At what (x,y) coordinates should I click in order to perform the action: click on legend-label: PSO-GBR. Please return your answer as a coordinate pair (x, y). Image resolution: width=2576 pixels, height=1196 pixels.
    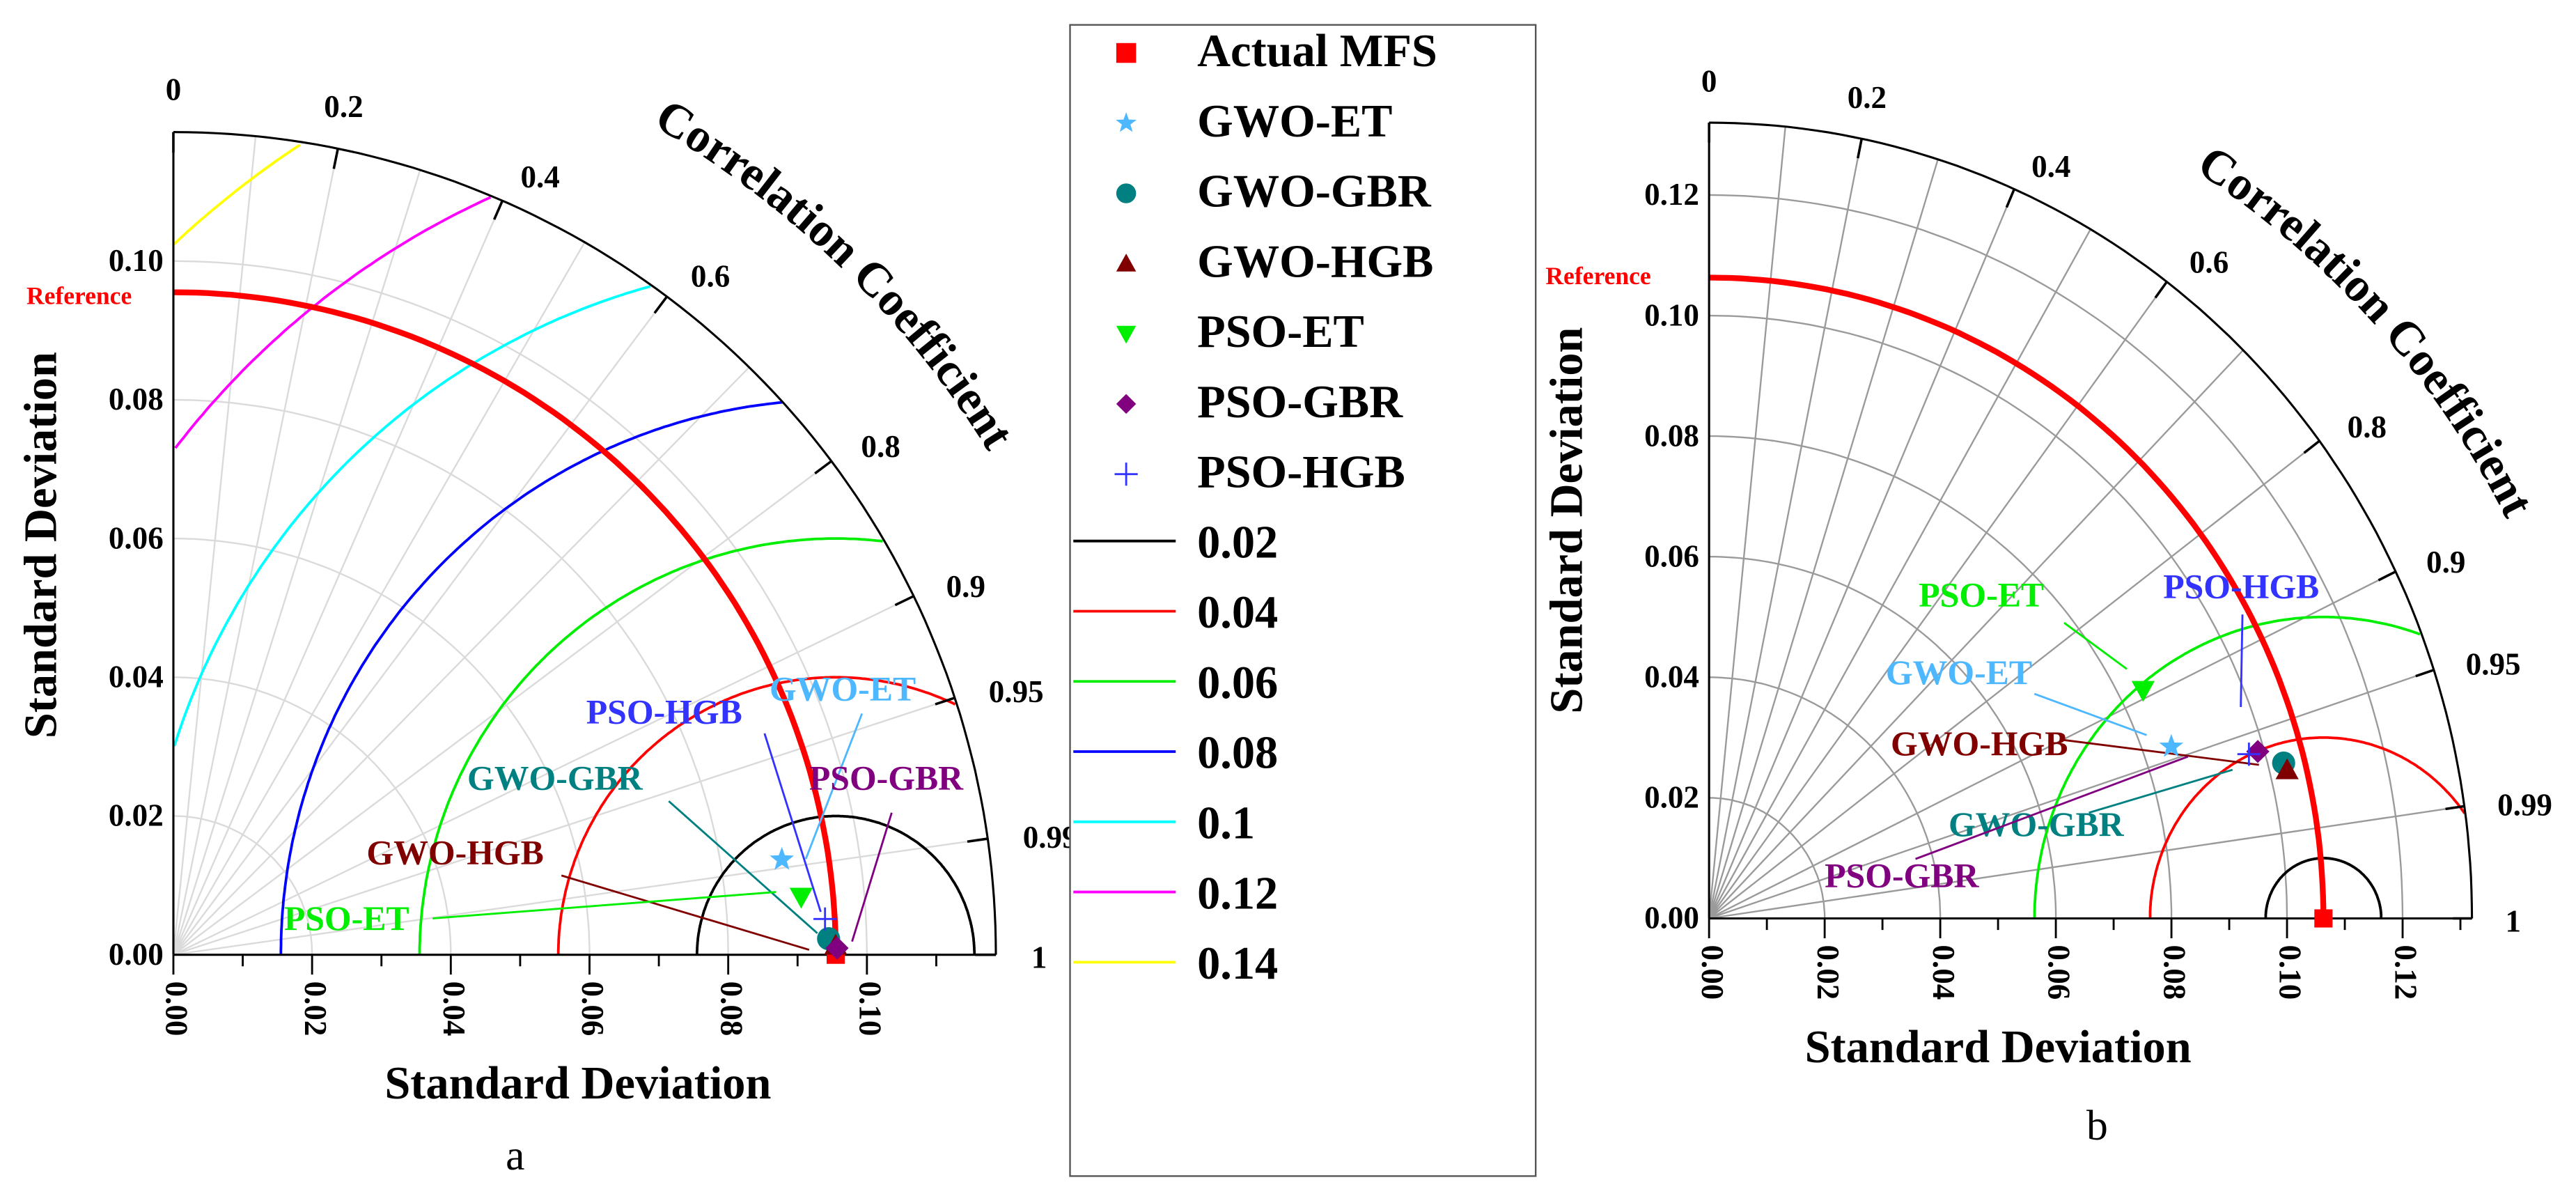
    Looking at the image, I should click on (1300, 402).